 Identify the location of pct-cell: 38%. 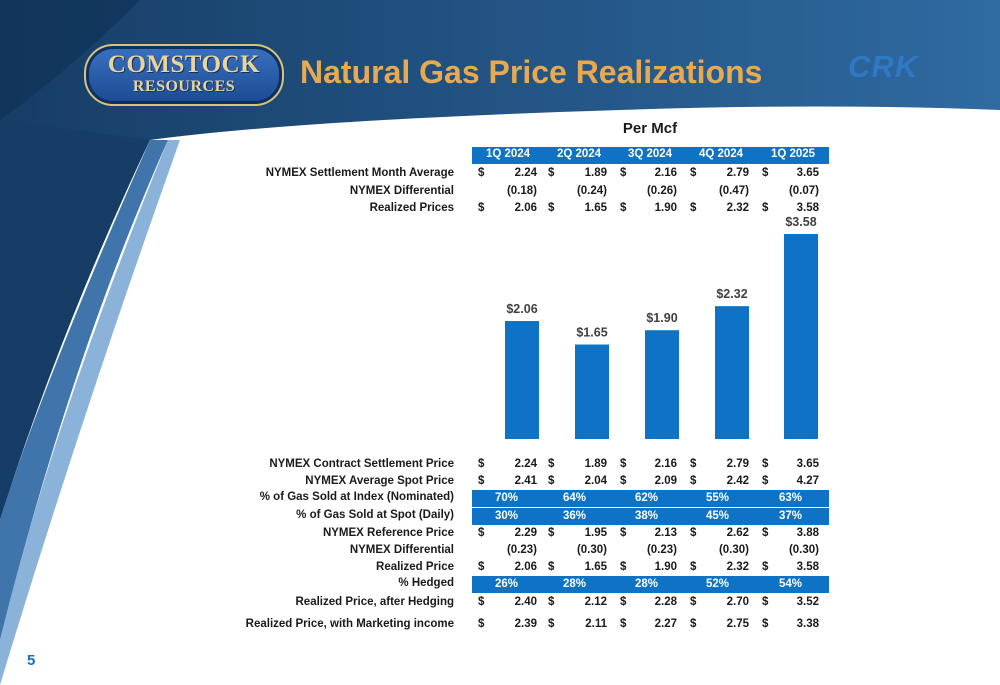
(647, 516).